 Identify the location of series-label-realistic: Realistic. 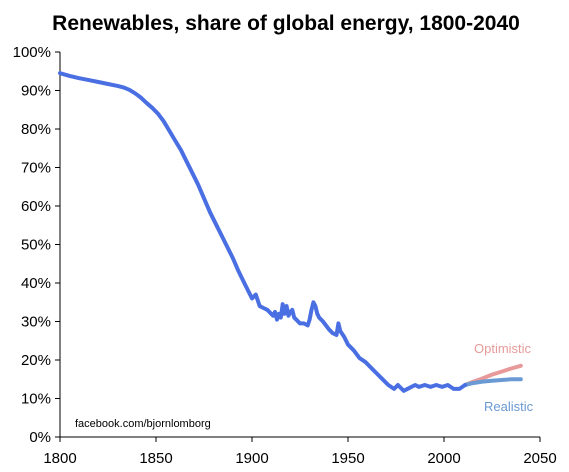
(509, 406).